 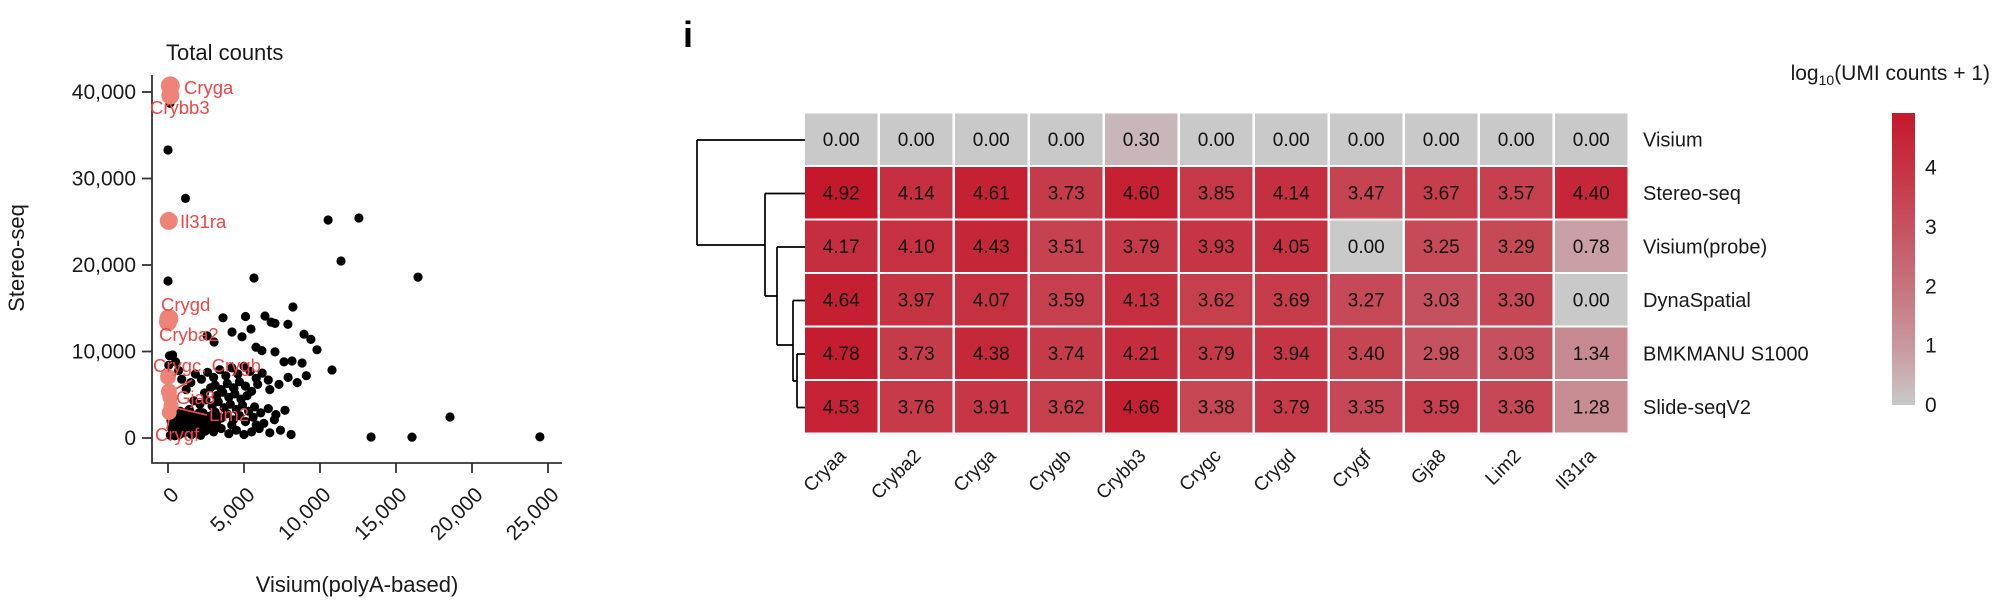 What do you see at coordinates (1291, 300) in the screenshot?
I see `heatmap-cell-value: 3.69` at bounding box center [1291, 300].